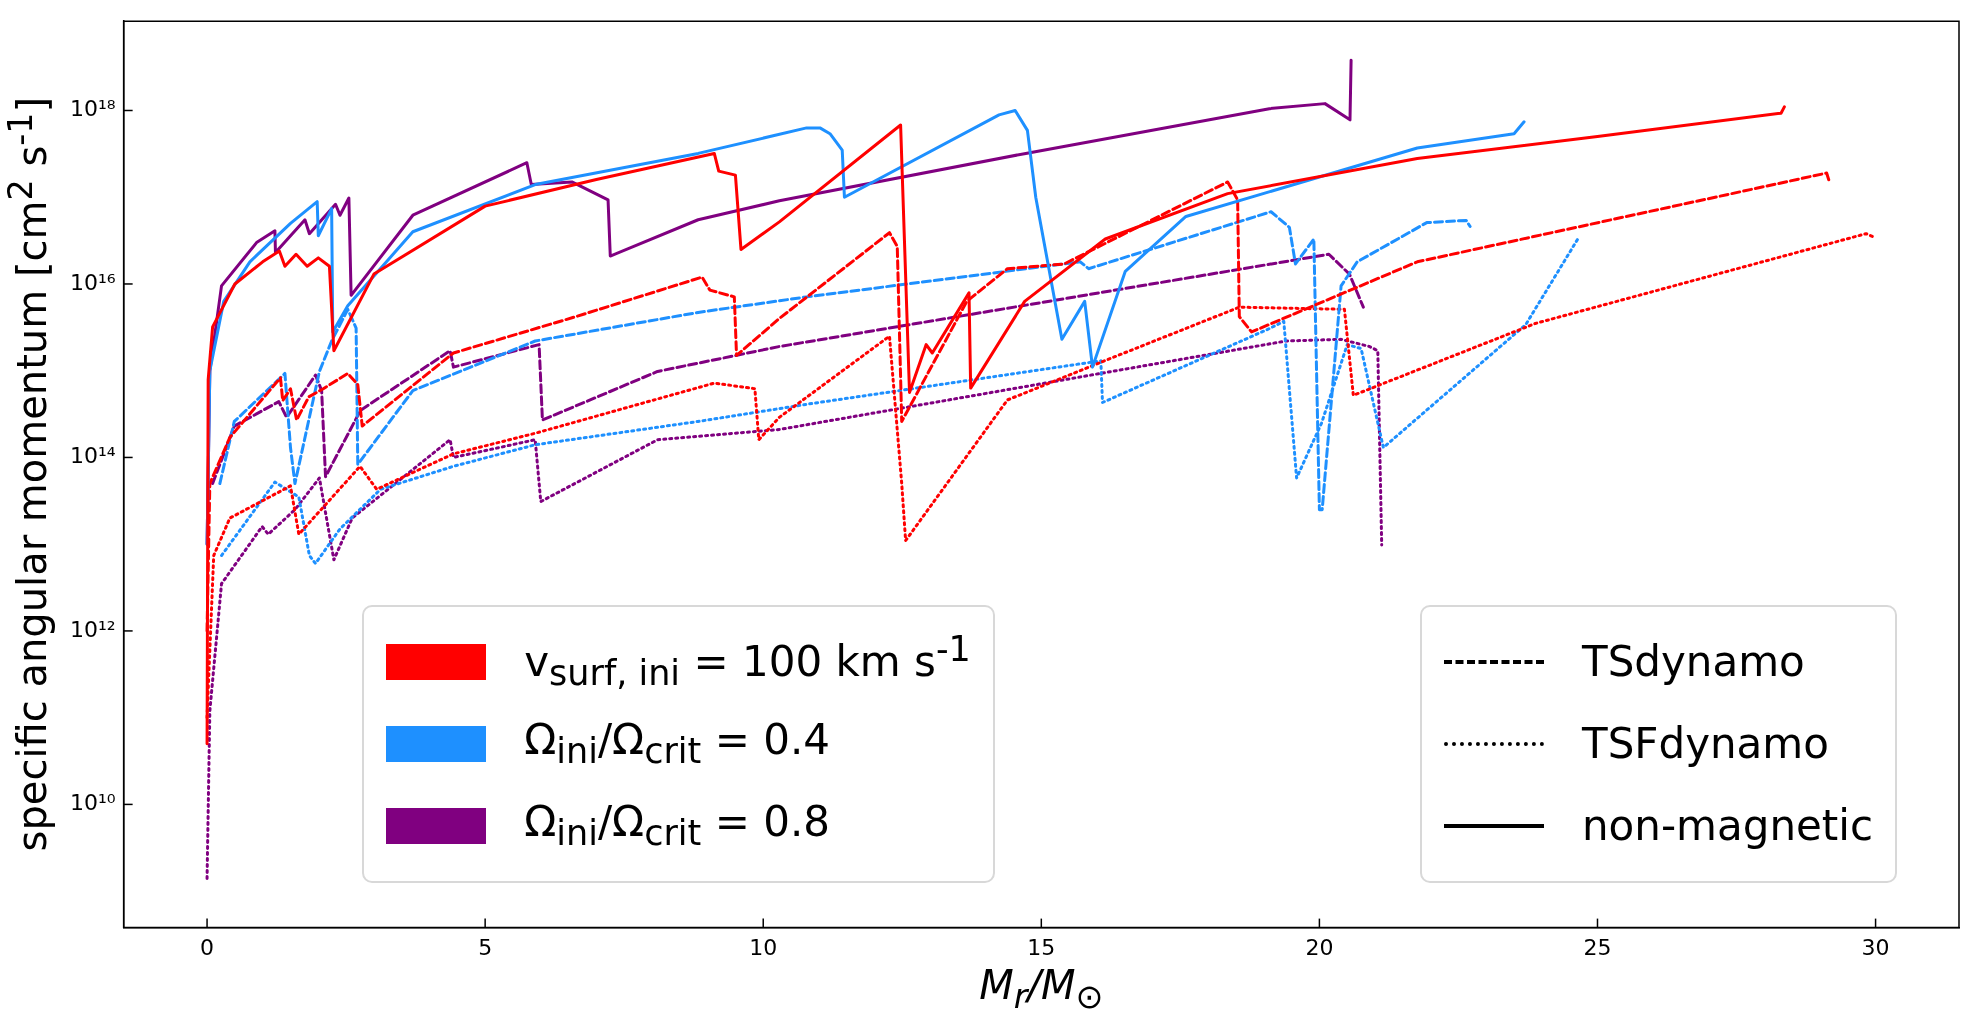  I want to click on x-tick-label: 5, so click(485, 947).